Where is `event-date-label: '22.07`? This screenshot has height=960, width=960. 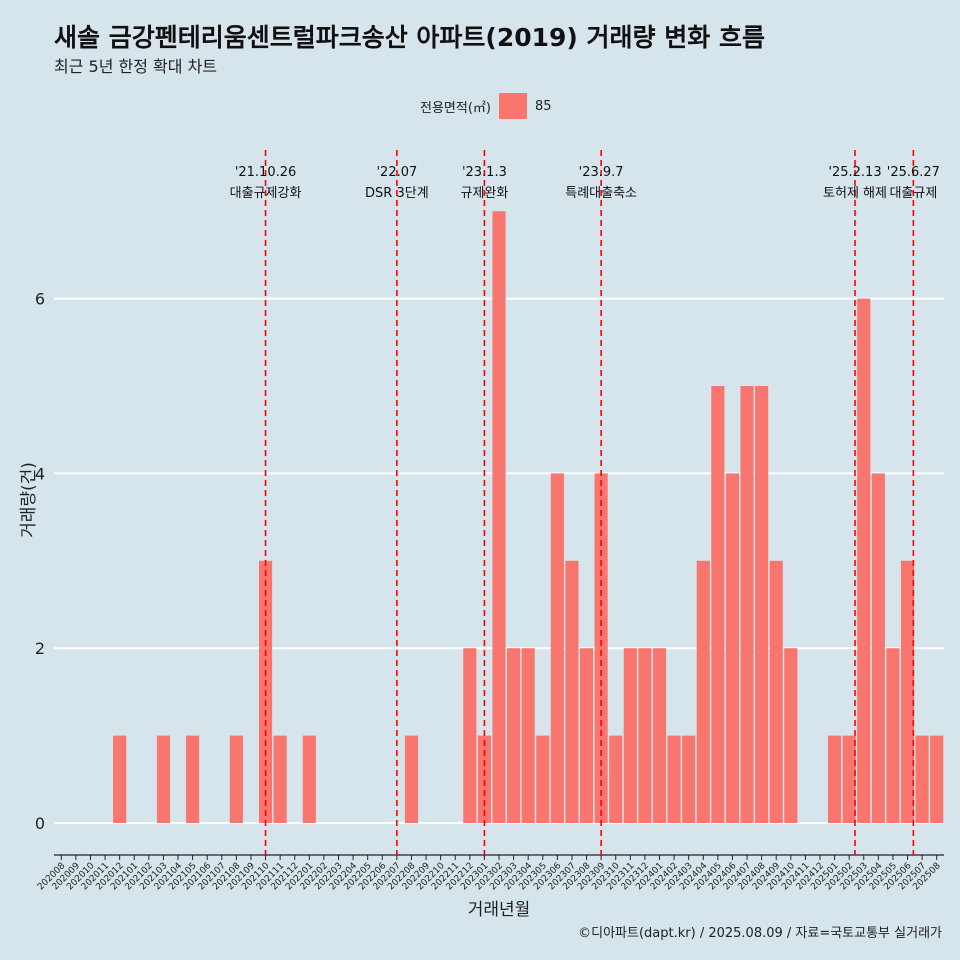
event-date-label: '22.07 is located at coordinates (396, 172).